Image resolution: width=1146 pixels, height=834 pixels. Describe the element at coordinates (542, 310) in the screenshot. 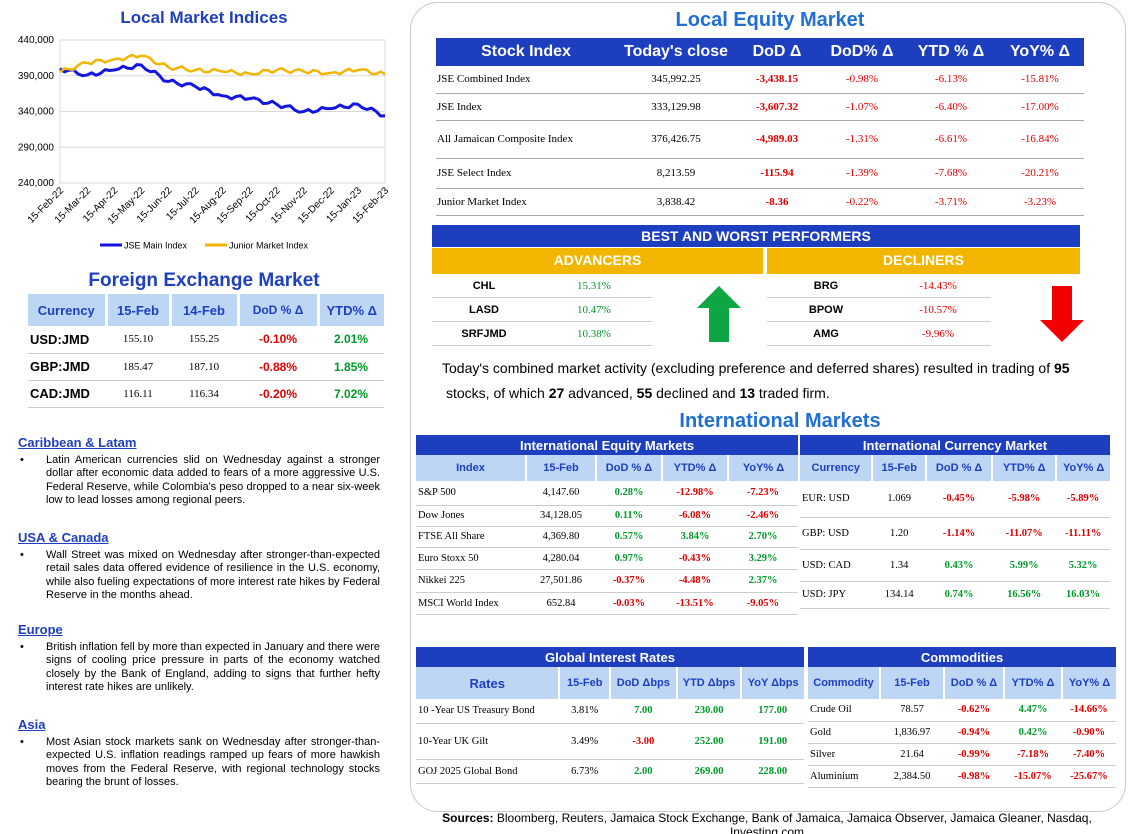

I see `advancer-row: LASD 10.47%` at that location.